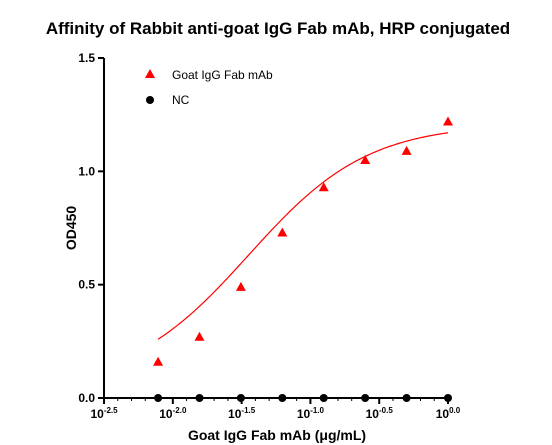 Image resolution: width=552 pixels, height=445 pixels. What do you see at coordinates (91, 228) in the screenshot?
I see `y-ticks-group: 0.0 0.5 1.0 1.5` at bounding box center [91, 228].